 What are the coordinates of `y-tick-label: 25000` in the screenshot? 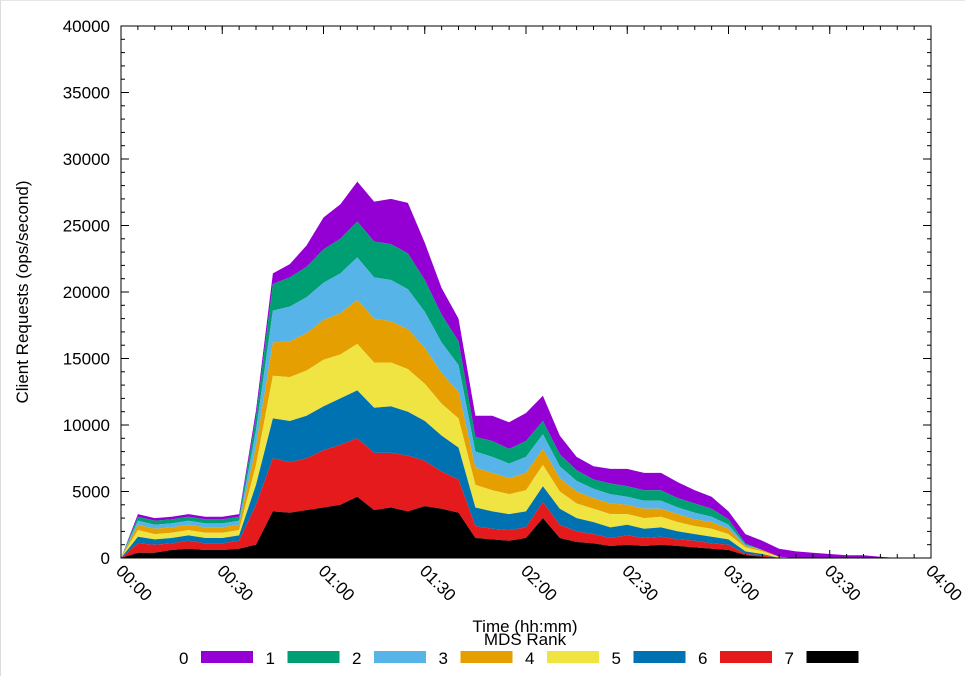 It's located at (86, 226).